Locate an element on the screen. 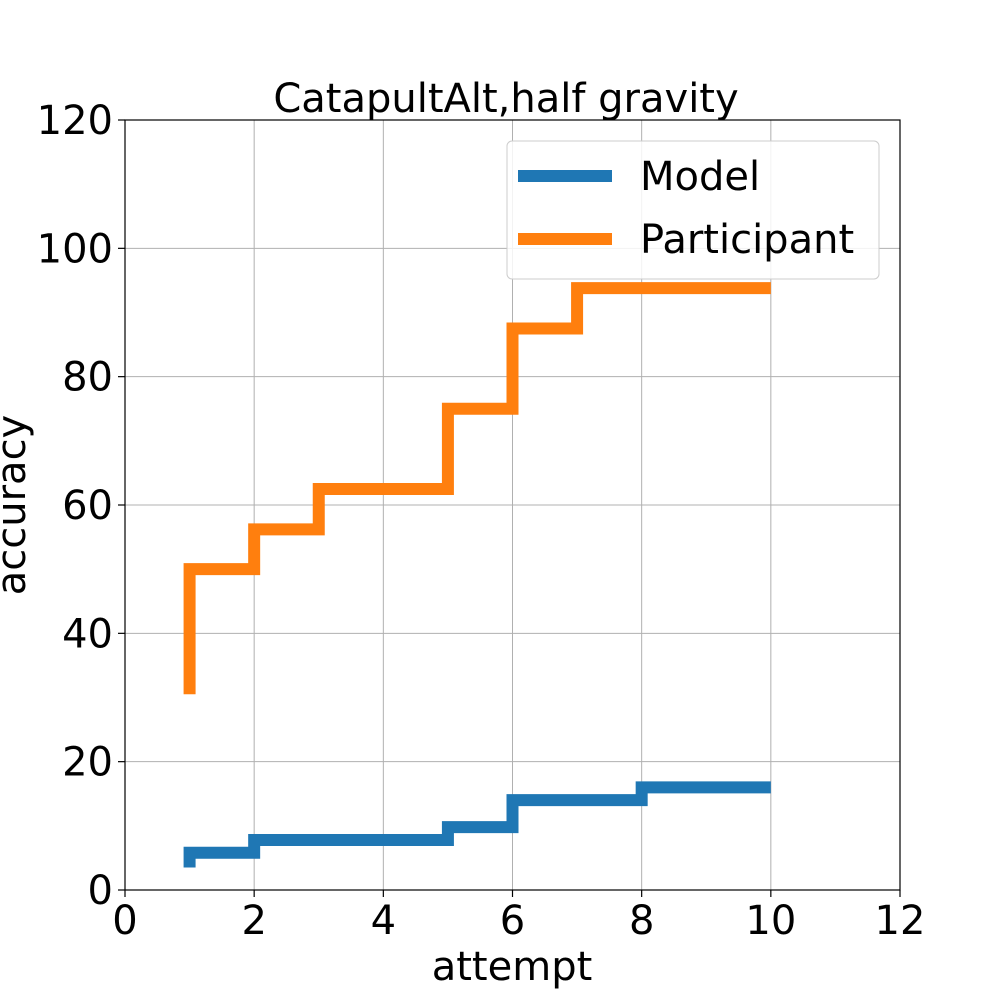  chart-title: CatapultAlt,half gravity is located at coordinates (505, 99).